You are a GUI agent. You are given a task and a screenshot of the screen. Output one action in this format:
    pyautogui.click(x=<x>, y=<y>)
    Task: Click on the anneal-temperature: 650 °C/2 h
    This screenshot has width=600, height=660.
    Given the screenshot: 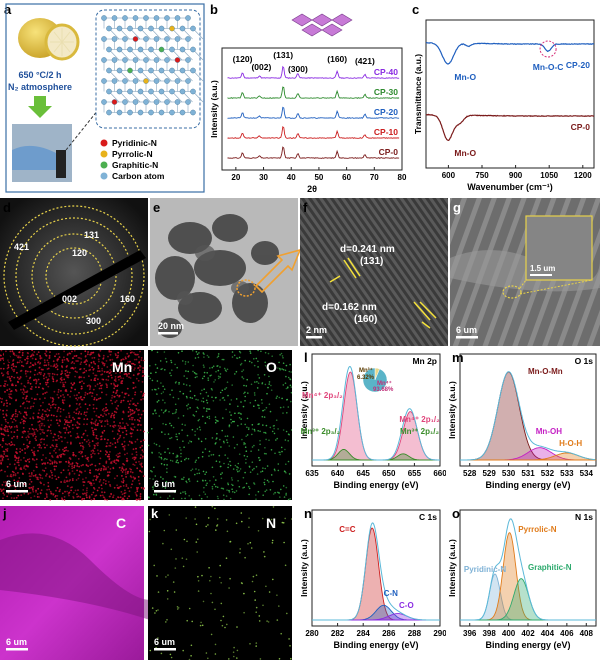 What is the action you would take?
    pyautogui.click(x=39, y=75)
    